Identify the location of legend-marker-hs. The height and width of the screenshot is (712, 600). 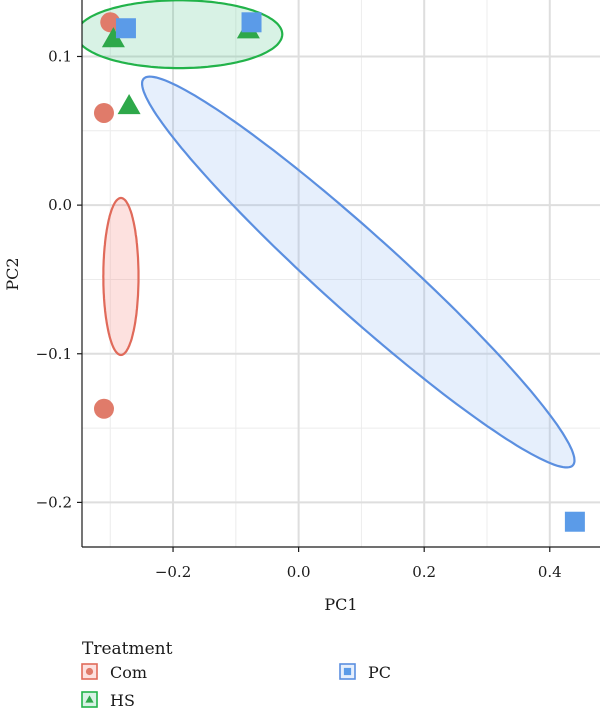
(89, 699).